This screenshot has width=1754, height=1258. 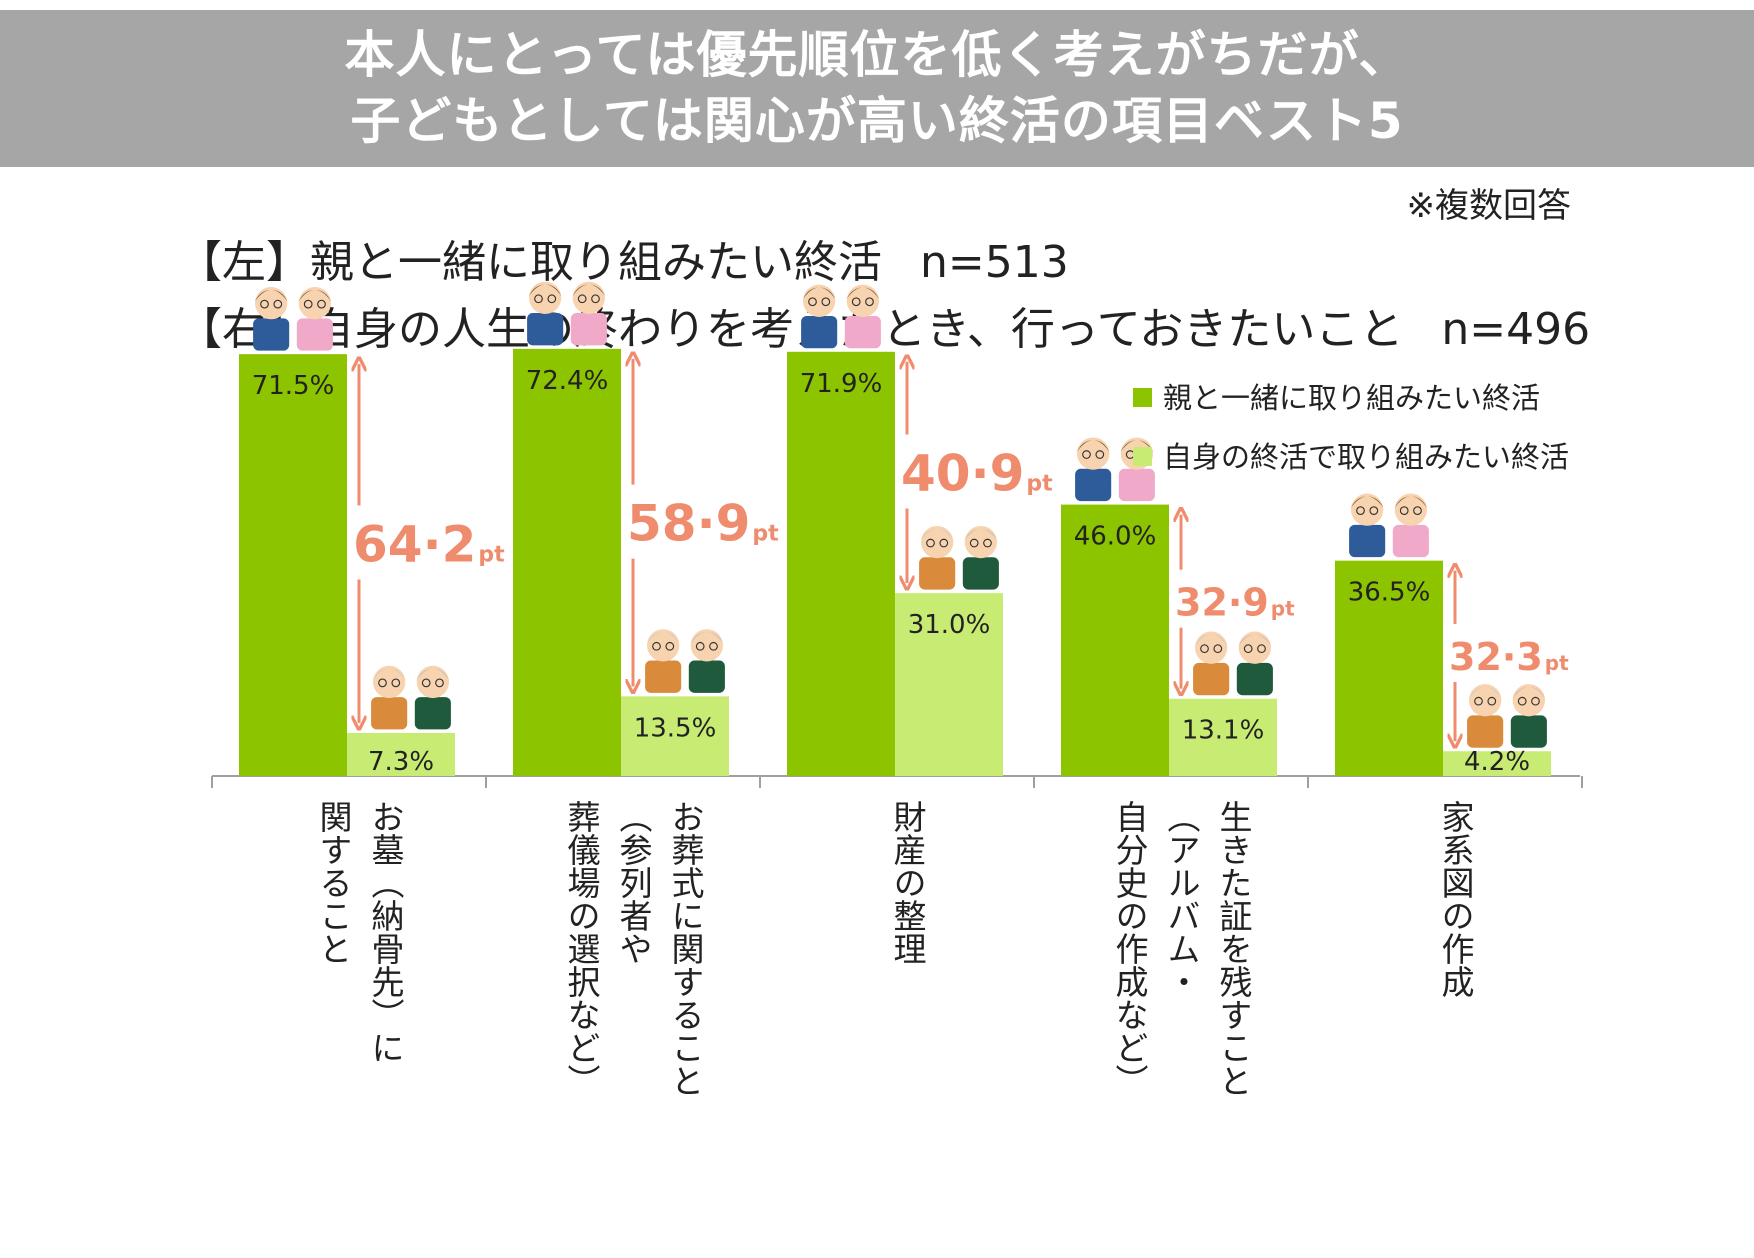 What do you see at coordinates (685, 948) in the screenshot?
I see `category-label-2-line-1: お葬式に関すること` at bounding box center [685, 948].